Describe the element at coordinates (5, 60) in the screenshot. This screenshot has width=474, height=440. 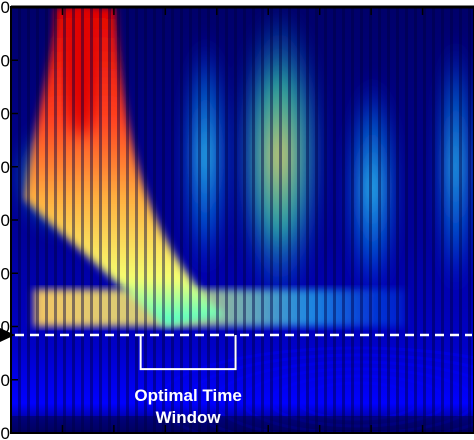
I see `y-tick-label: 350` at that location.